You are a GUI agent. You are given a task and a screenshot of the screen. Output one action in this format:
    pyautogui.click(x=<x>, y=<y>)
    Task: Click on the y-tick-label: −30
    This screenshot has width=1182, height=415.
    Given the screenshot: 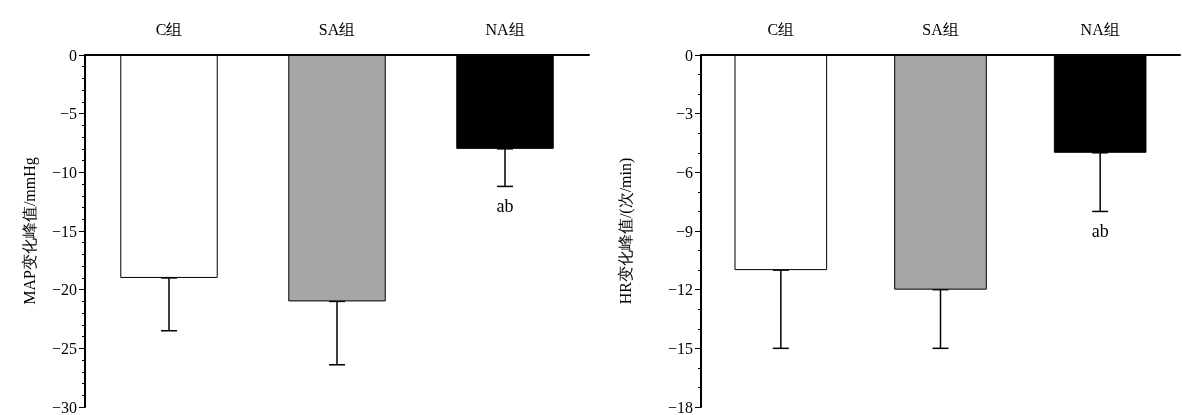 What is the action you would take?
    pyautogui.click(x=64, y=406)
    